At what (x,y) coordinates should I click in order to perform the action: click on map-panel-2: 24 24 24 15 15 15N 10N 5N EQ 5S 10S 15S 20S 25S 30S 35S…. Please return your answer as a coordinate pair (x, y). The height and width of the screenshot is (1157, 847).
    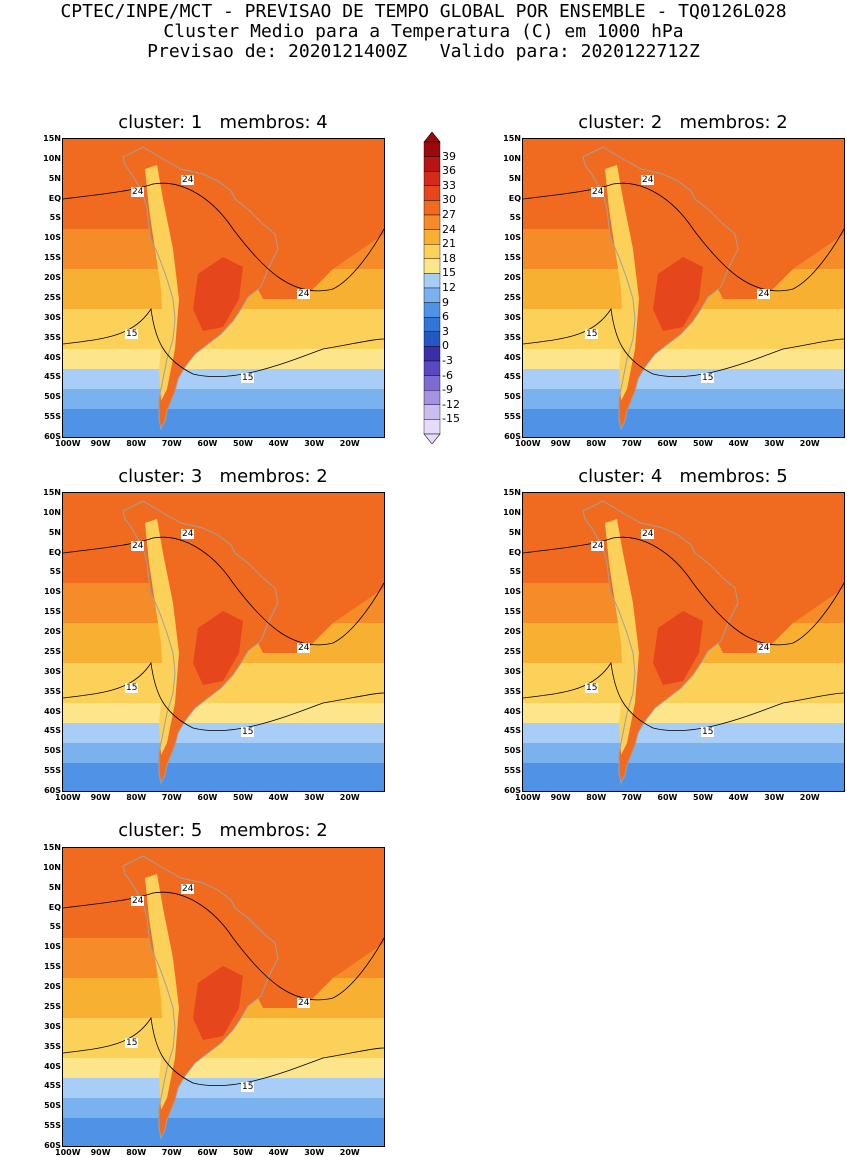
    Looking at the image, I should click on (674, 291).